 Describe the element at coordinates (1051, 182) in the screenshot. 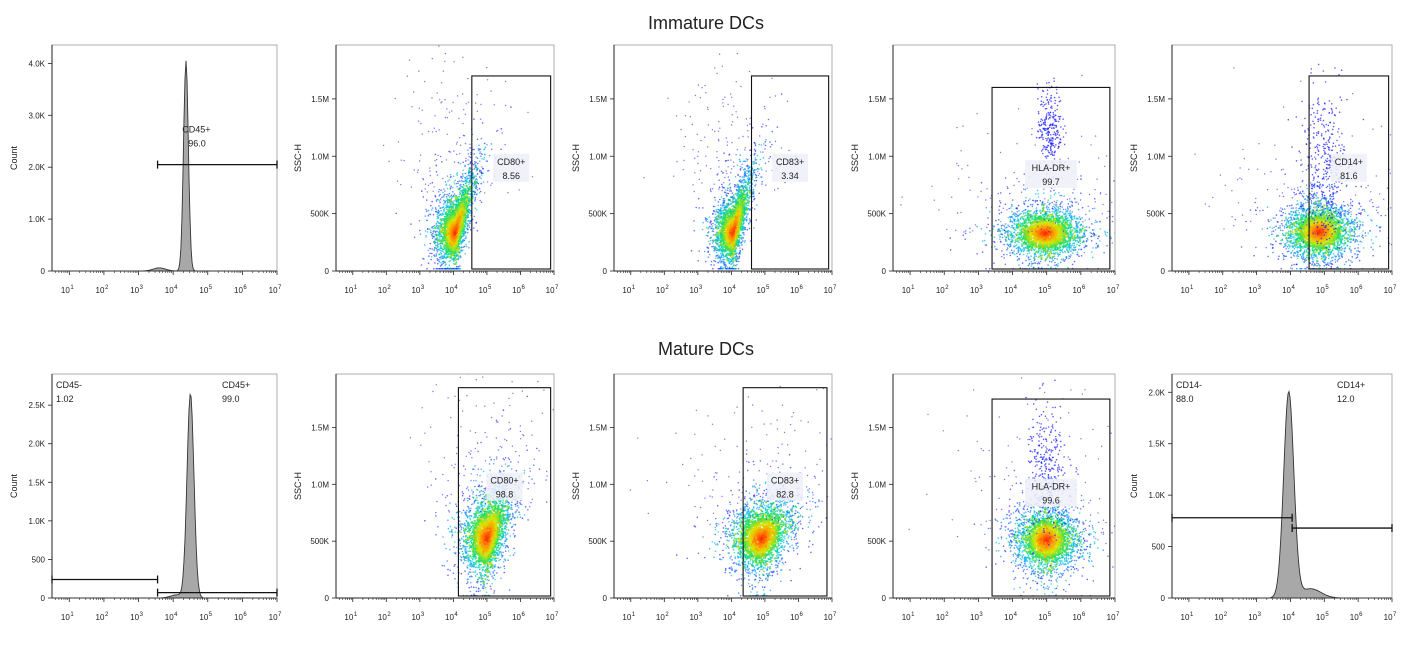

I see `gate-value: 99.7` at that location.